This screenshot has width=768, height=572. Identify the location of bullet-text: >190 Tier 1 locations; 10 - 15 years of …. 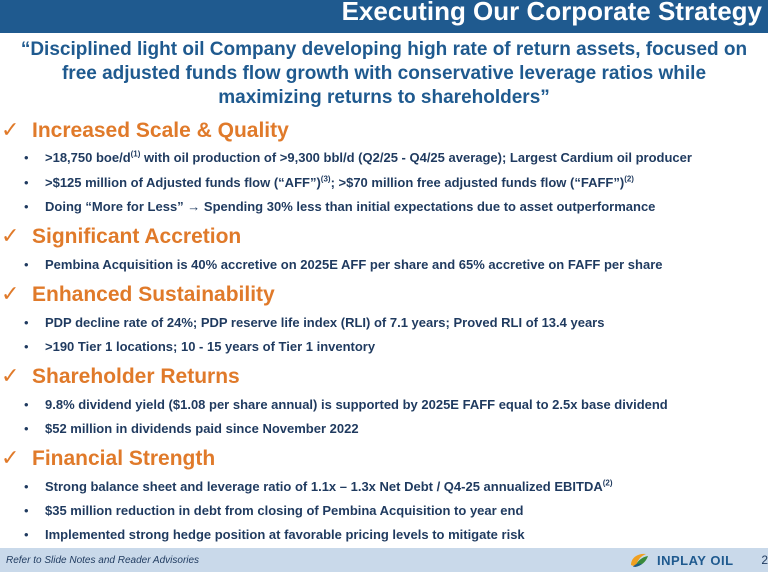
(210, 346).